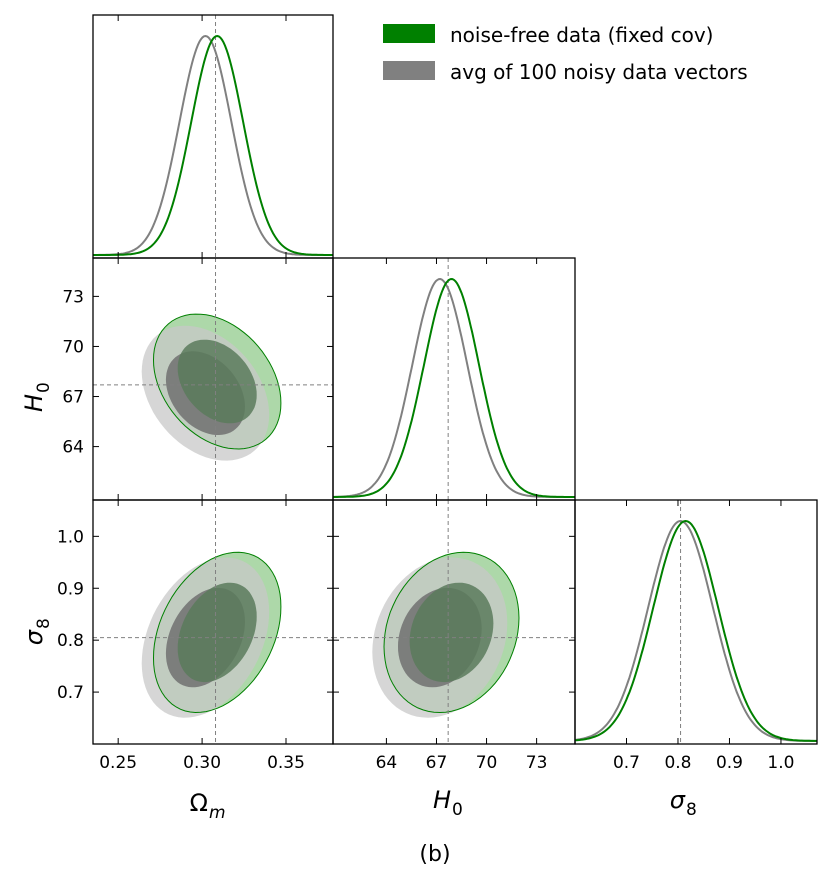 This screenshot has width=831, height=882. I want to click on axis-title-omega-m: Ω m, so click(208, 806).